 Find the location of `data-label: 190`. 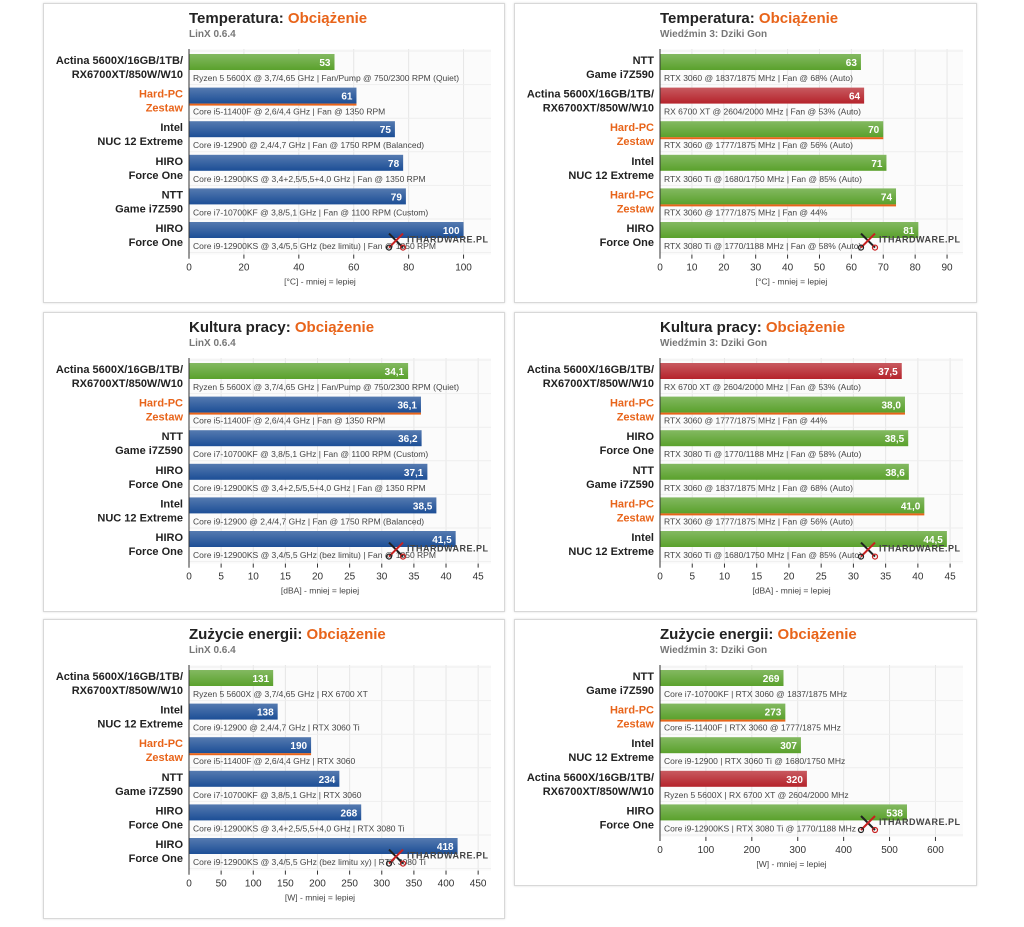

data-label: 190 is located at coordinates (298, 746).